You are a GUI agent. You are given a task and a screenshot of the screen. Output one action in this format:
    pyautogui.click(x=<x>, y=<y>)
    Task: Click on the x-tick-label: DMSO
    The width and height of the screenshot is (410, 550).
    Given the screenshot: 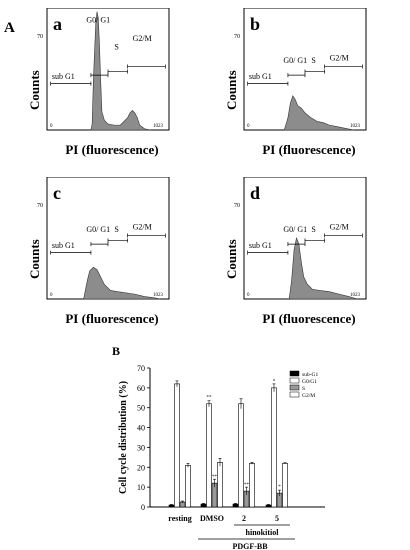 What is the action you would take?
    pyautogui.click(x=212, y=518)
    